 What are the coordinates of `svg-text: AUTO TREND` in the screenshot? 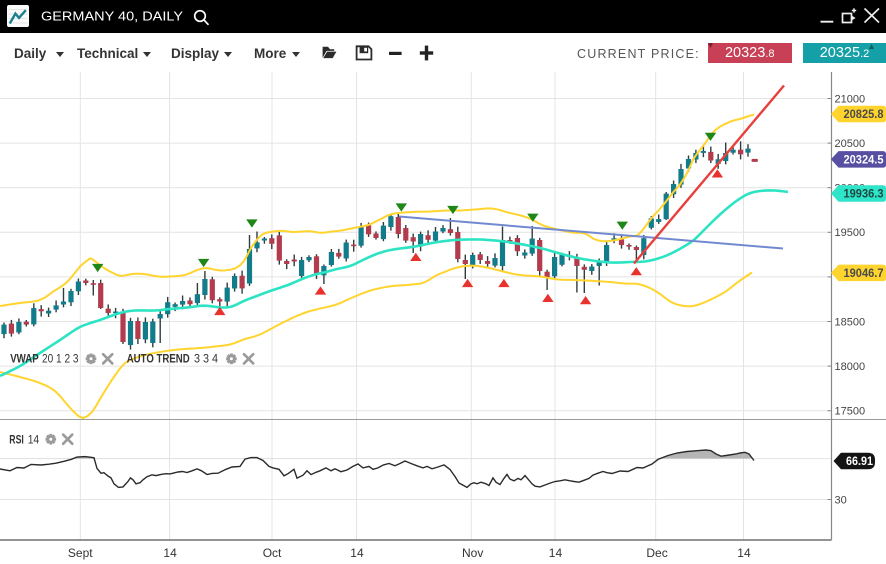 It's located at (158, 358).